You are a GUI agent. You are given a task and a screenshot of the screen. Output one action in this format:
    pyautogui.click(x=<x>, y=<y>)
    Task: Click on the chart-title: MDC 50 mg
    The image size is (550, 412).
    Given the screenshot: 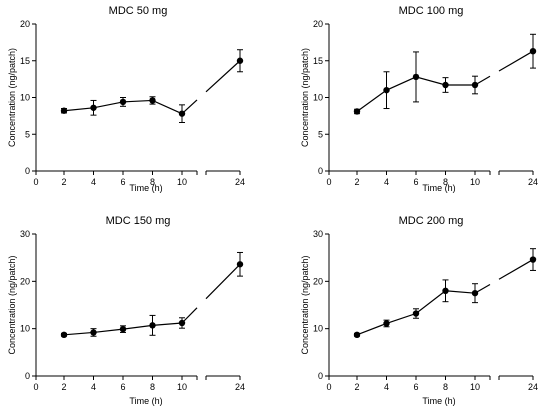 What is the action you would take?
    pyautogui.click(x=138, y=11)
    